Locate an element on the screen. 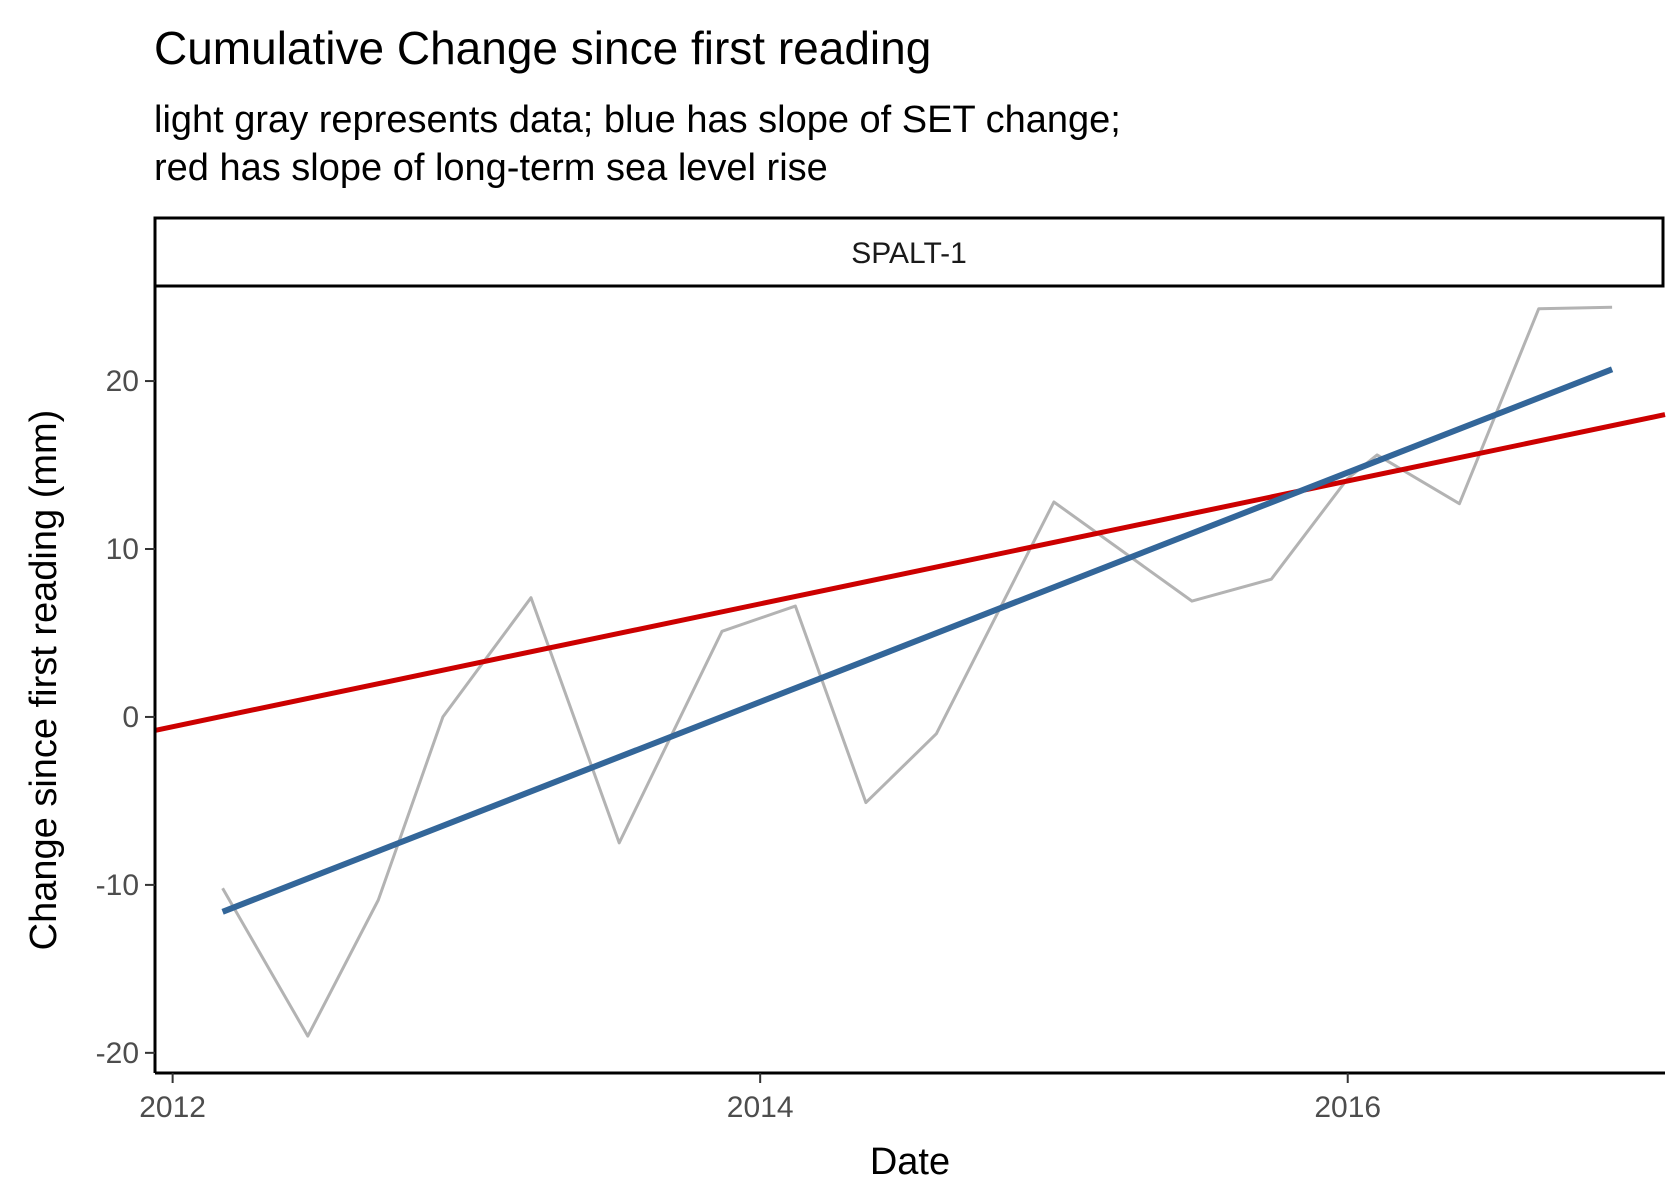  facet-strip-label: SPALT-1 is located at coordinates (909, 253).